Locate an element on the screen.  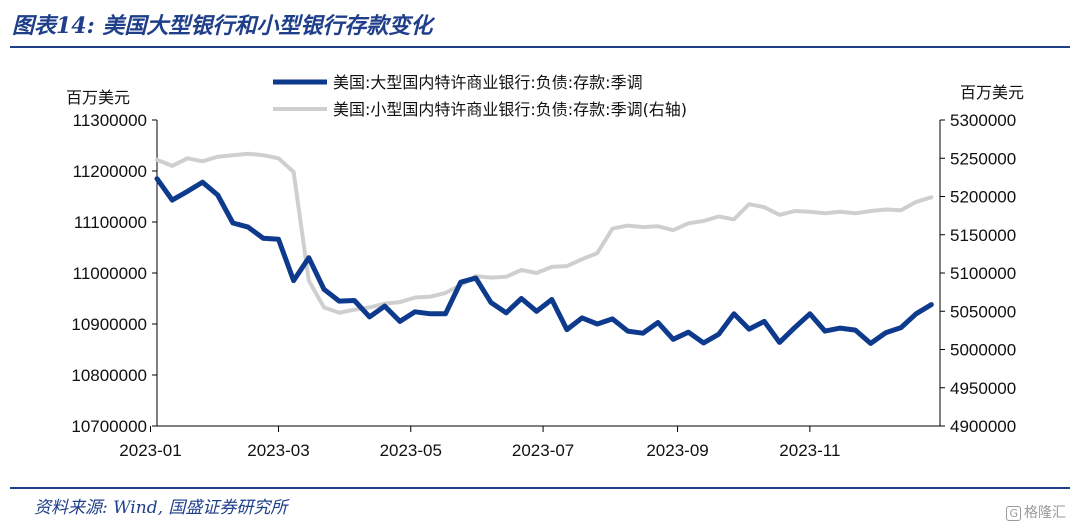
right-tick-label: 4900000 is located at coordinates (983, 426).